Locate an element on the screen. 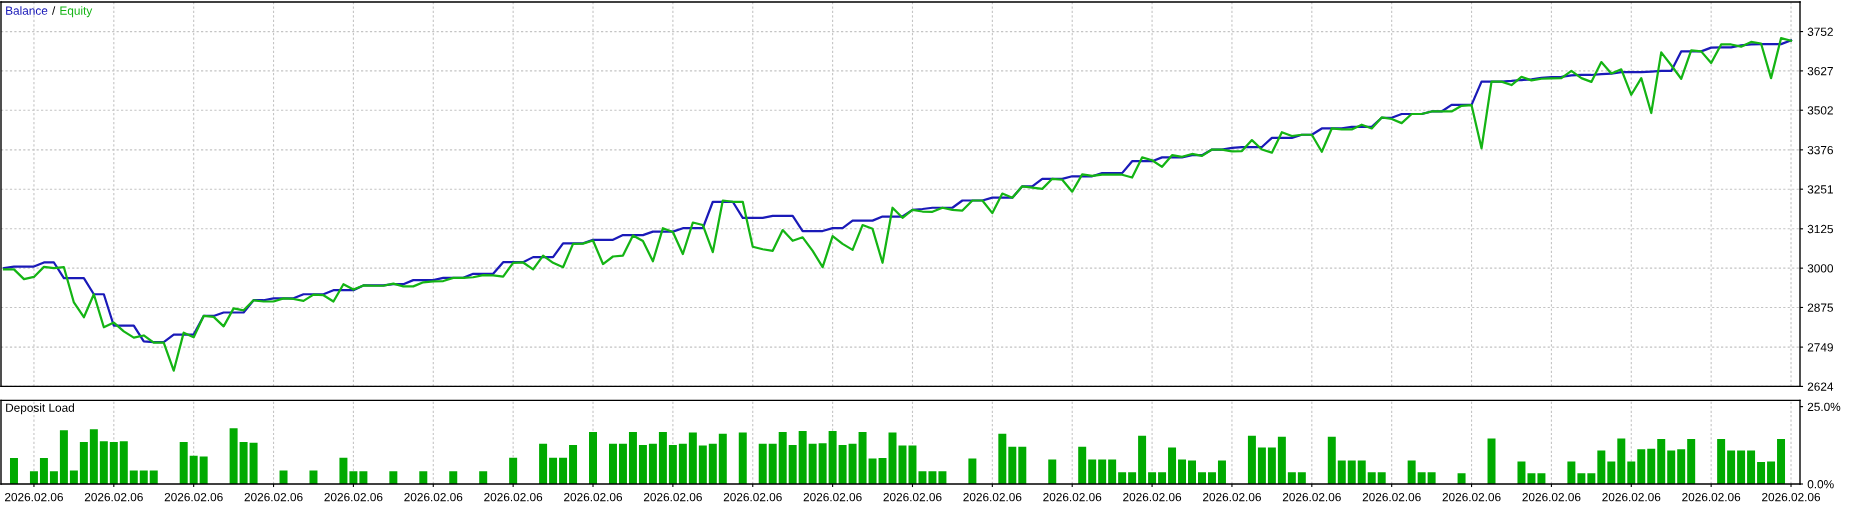  y-tick-label: 2624 is located at coordinates (1820, 386).